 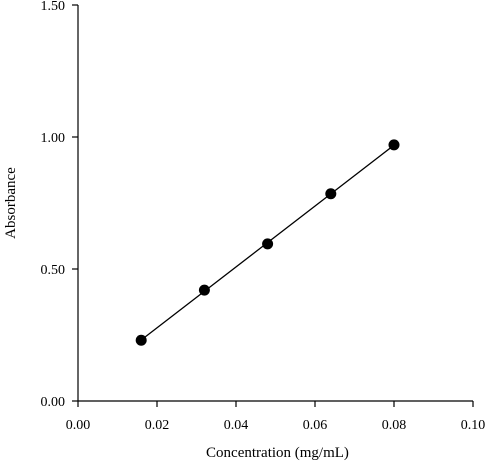 What do you see at coordinates (53, 270) in the screenshot?
I see `y-tick-label: 0.50` at bounding box center [53, 270].